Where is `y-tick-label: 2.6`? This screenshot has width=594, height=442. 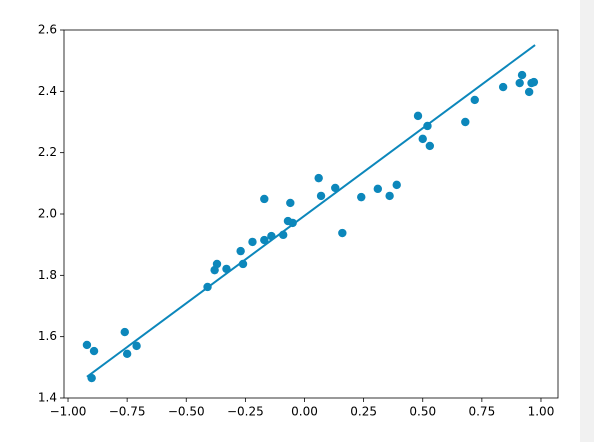
y-tick-label: 2.6 is located at coordinates (47, 30).